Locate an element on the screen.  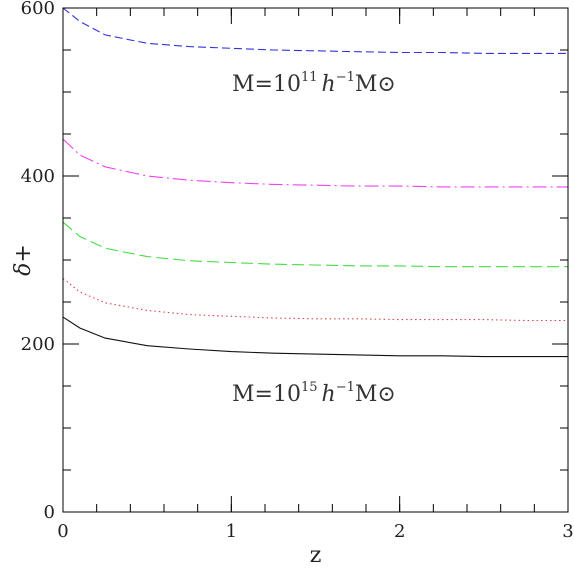
y-tick-label: 400 is located at coordinates (38, 176).